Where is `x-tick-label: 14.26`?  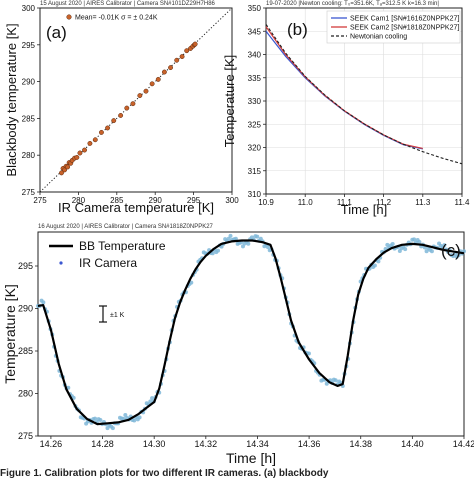
x-tick-label: 14.26 is located at coordinates (51, 444).